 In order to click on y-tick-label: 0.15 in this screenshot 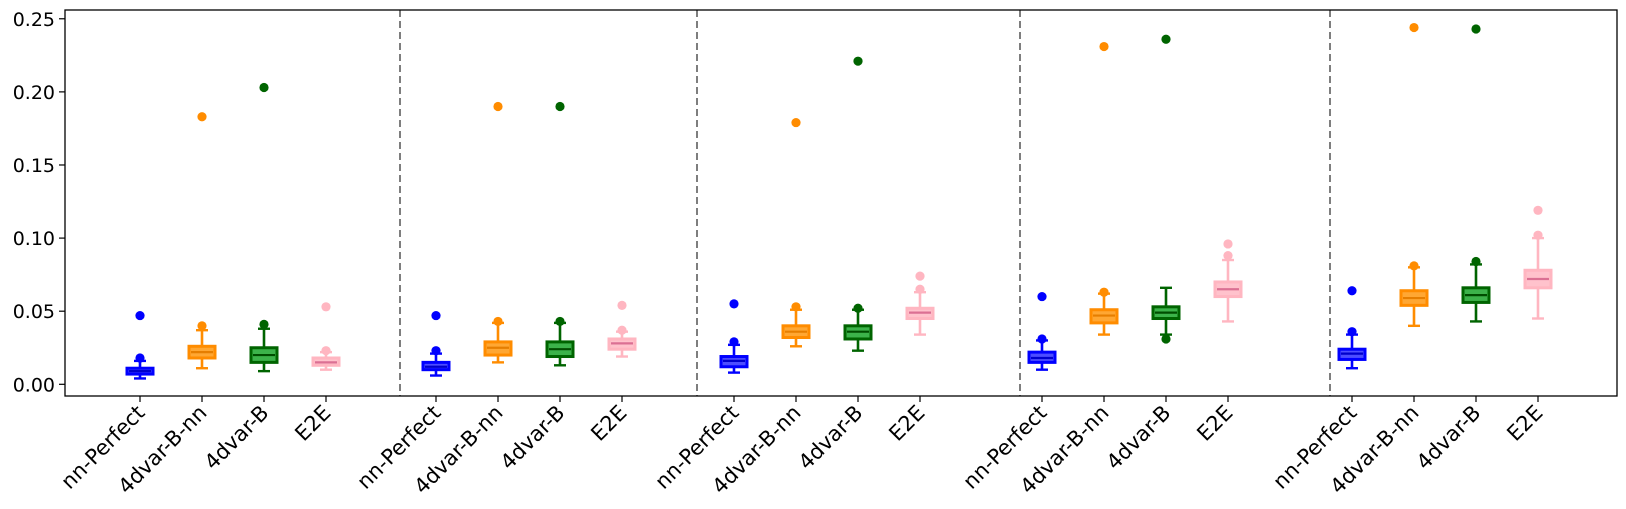, I will do `click(34, 166)`.